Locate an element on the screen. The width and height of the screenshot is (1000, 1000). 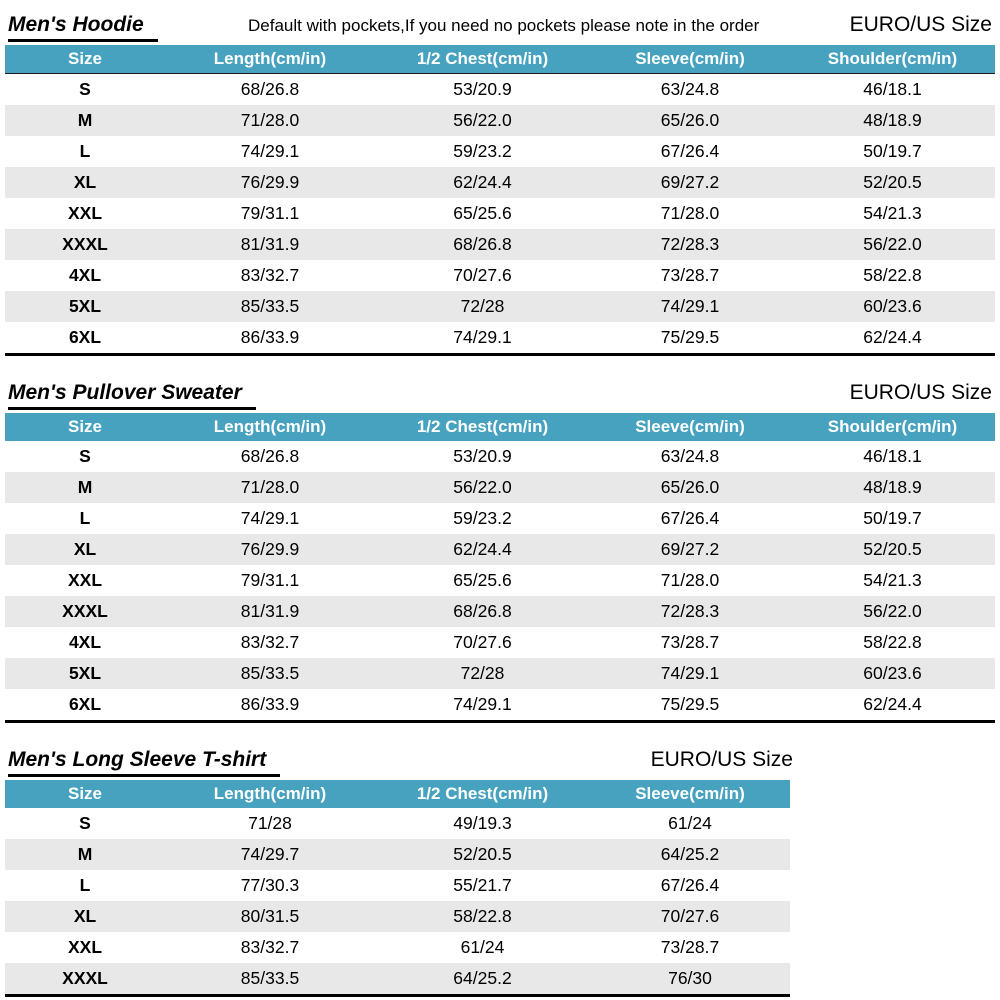
size-row: S 71/28 49/19.3 61/24 is located at coordinates (397, 823).